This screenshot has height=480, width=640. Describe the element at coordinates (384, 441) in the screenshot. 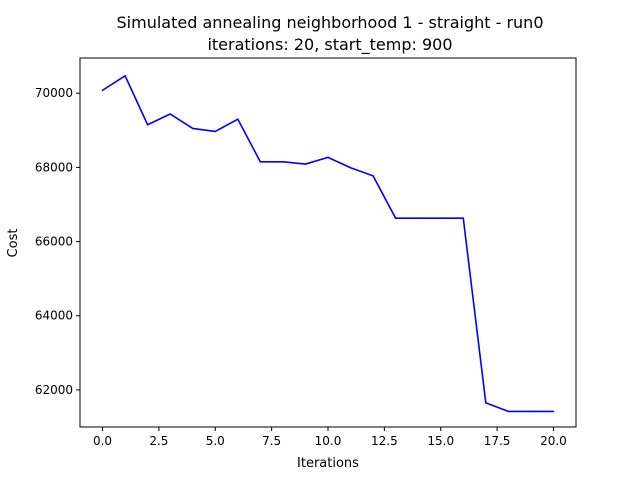

I see `x-tick-label: 12.5` at that location.